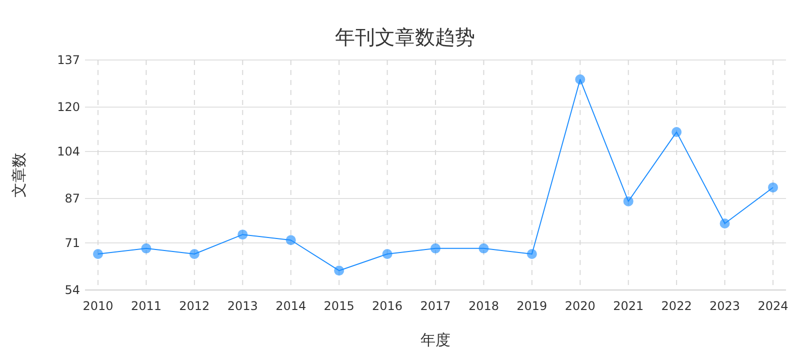 The width and height of the screenshot is (810, 360). I want to click on x-tick-label: 2012, so click(194, 306).